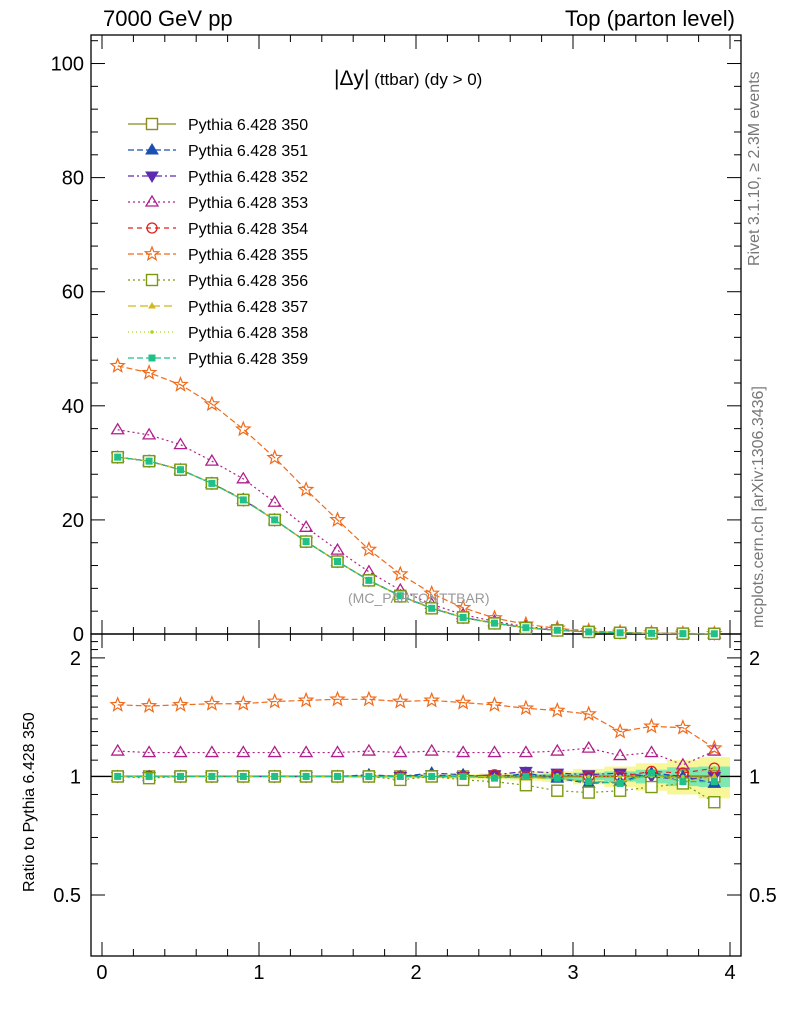 Image resolution: width=786 pixels, height=1024 pixels. Describe the element at coordinates (78, 635) in the screenshot. I see `main-ytick-label: 0` at that location.